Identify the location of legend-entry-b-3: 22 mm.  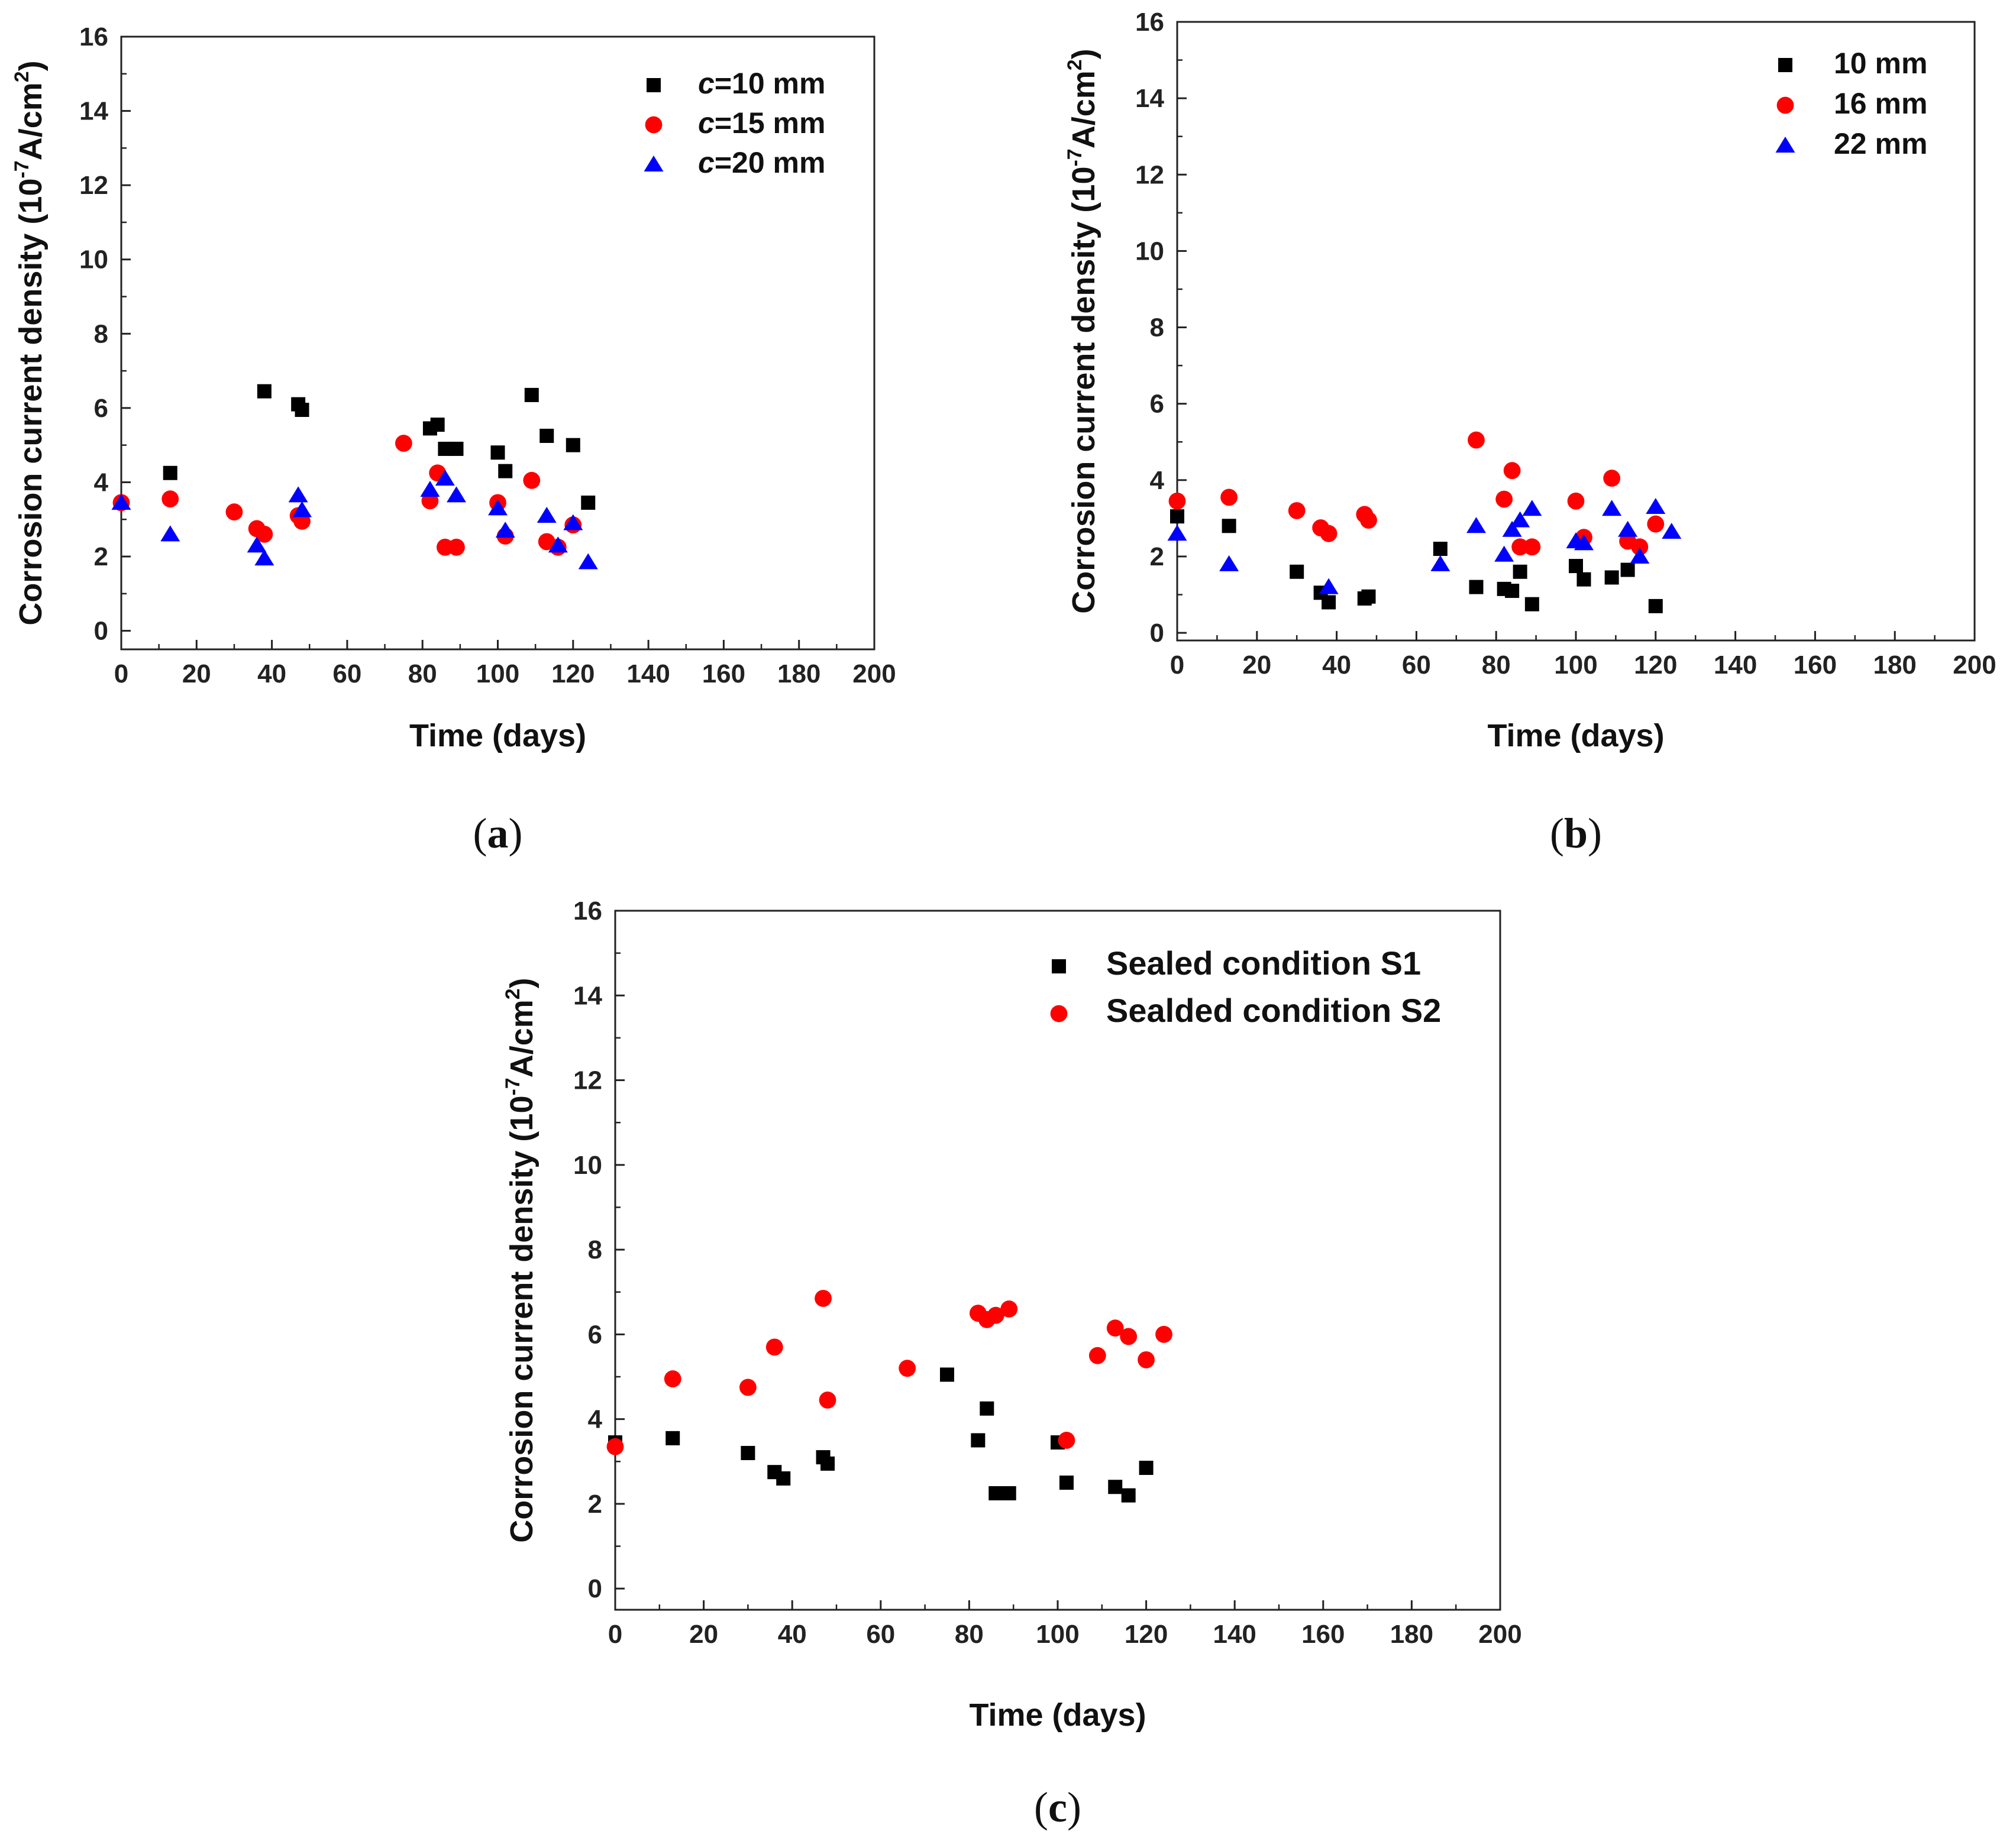
(1880, 143).